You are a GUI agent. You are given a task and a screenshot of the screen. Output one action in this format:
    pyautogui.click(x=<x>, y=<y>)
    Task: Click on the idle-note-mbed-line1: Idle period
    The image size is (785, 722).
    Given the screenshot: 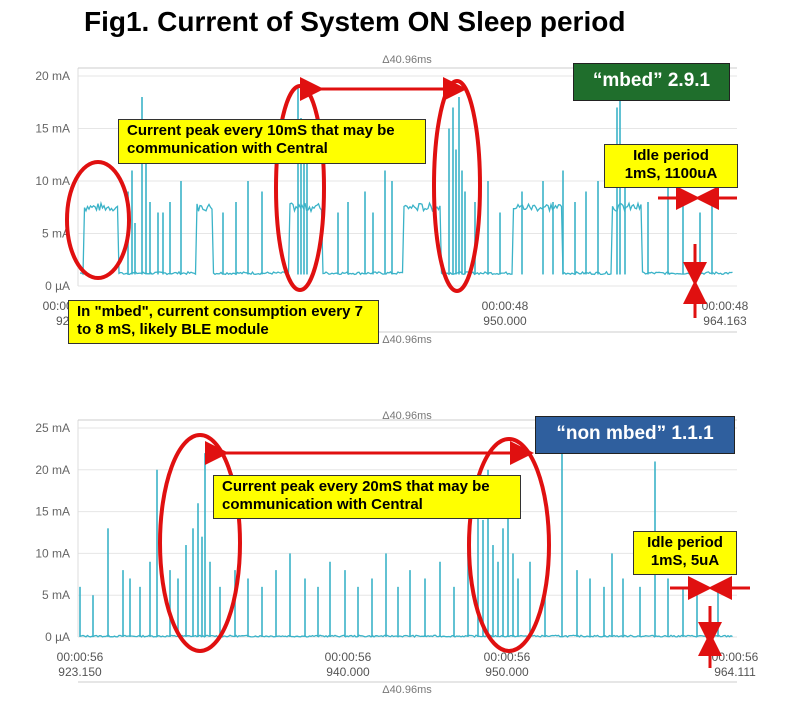 What is the action you would take?
    pyautogui.click(x=671, y=155)
    